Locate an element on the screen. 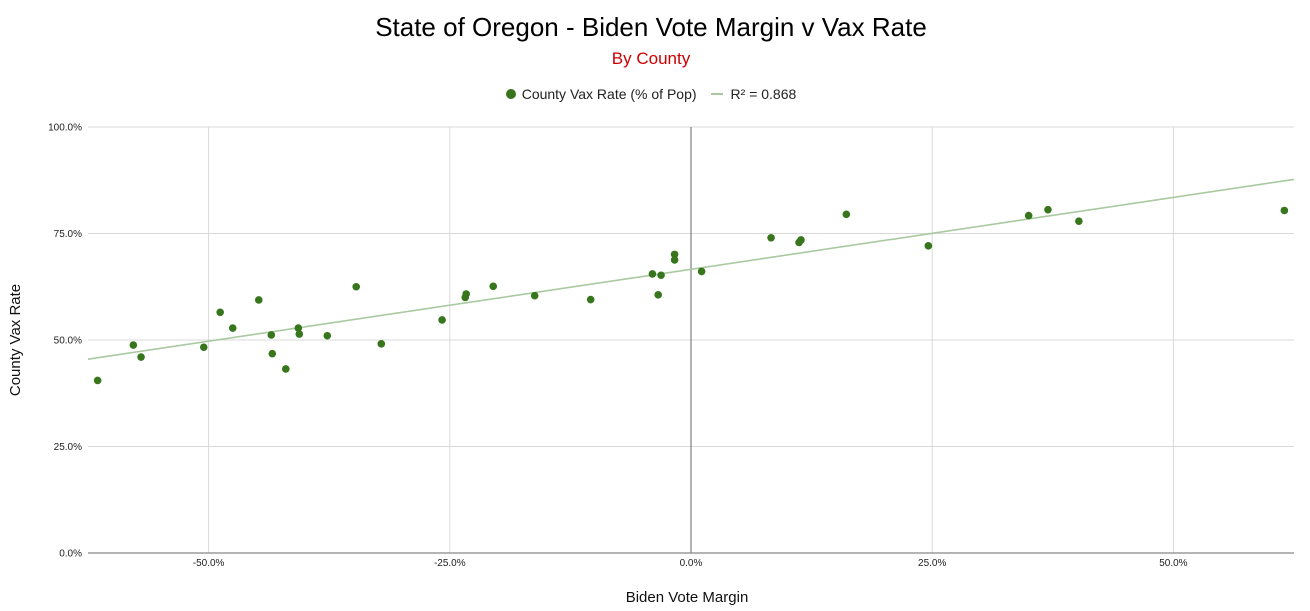 This screenshot has height=611, width=1310. chart-subtitle: By County is located at coordinates (651, 58).